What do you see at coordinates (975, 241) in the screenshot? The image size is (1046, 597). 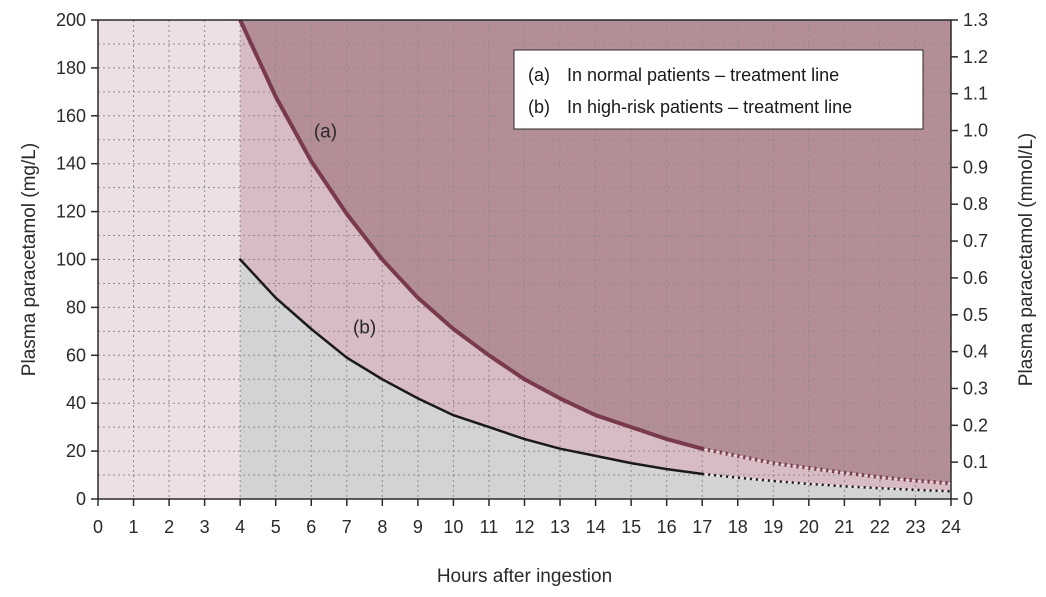 I see `y-right-tick-label: 0.7` at bounding box center [975, 241].